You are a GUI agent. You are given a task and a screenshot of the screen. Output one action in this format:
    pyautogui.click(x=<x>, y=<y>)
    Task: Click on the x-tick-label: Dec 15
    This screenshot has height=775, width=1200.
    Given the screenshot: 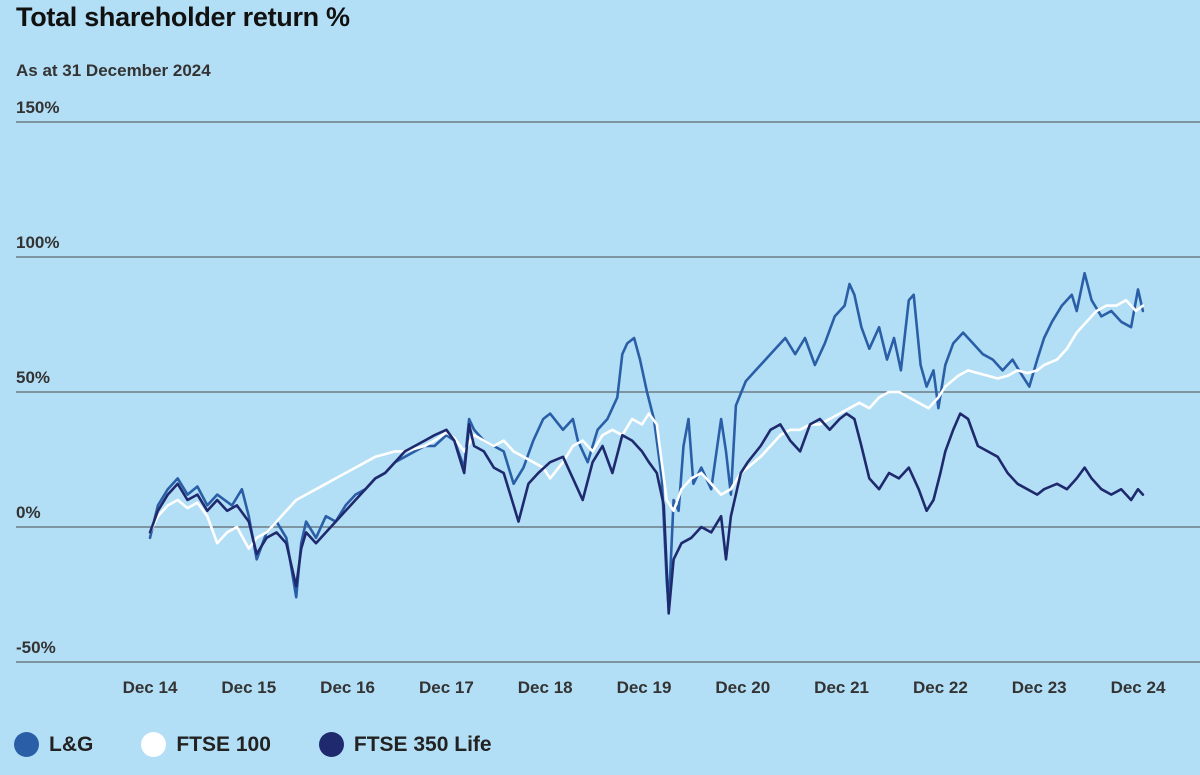 What is the action you would take?
    pyautogui.click(x=248, y=687)
    